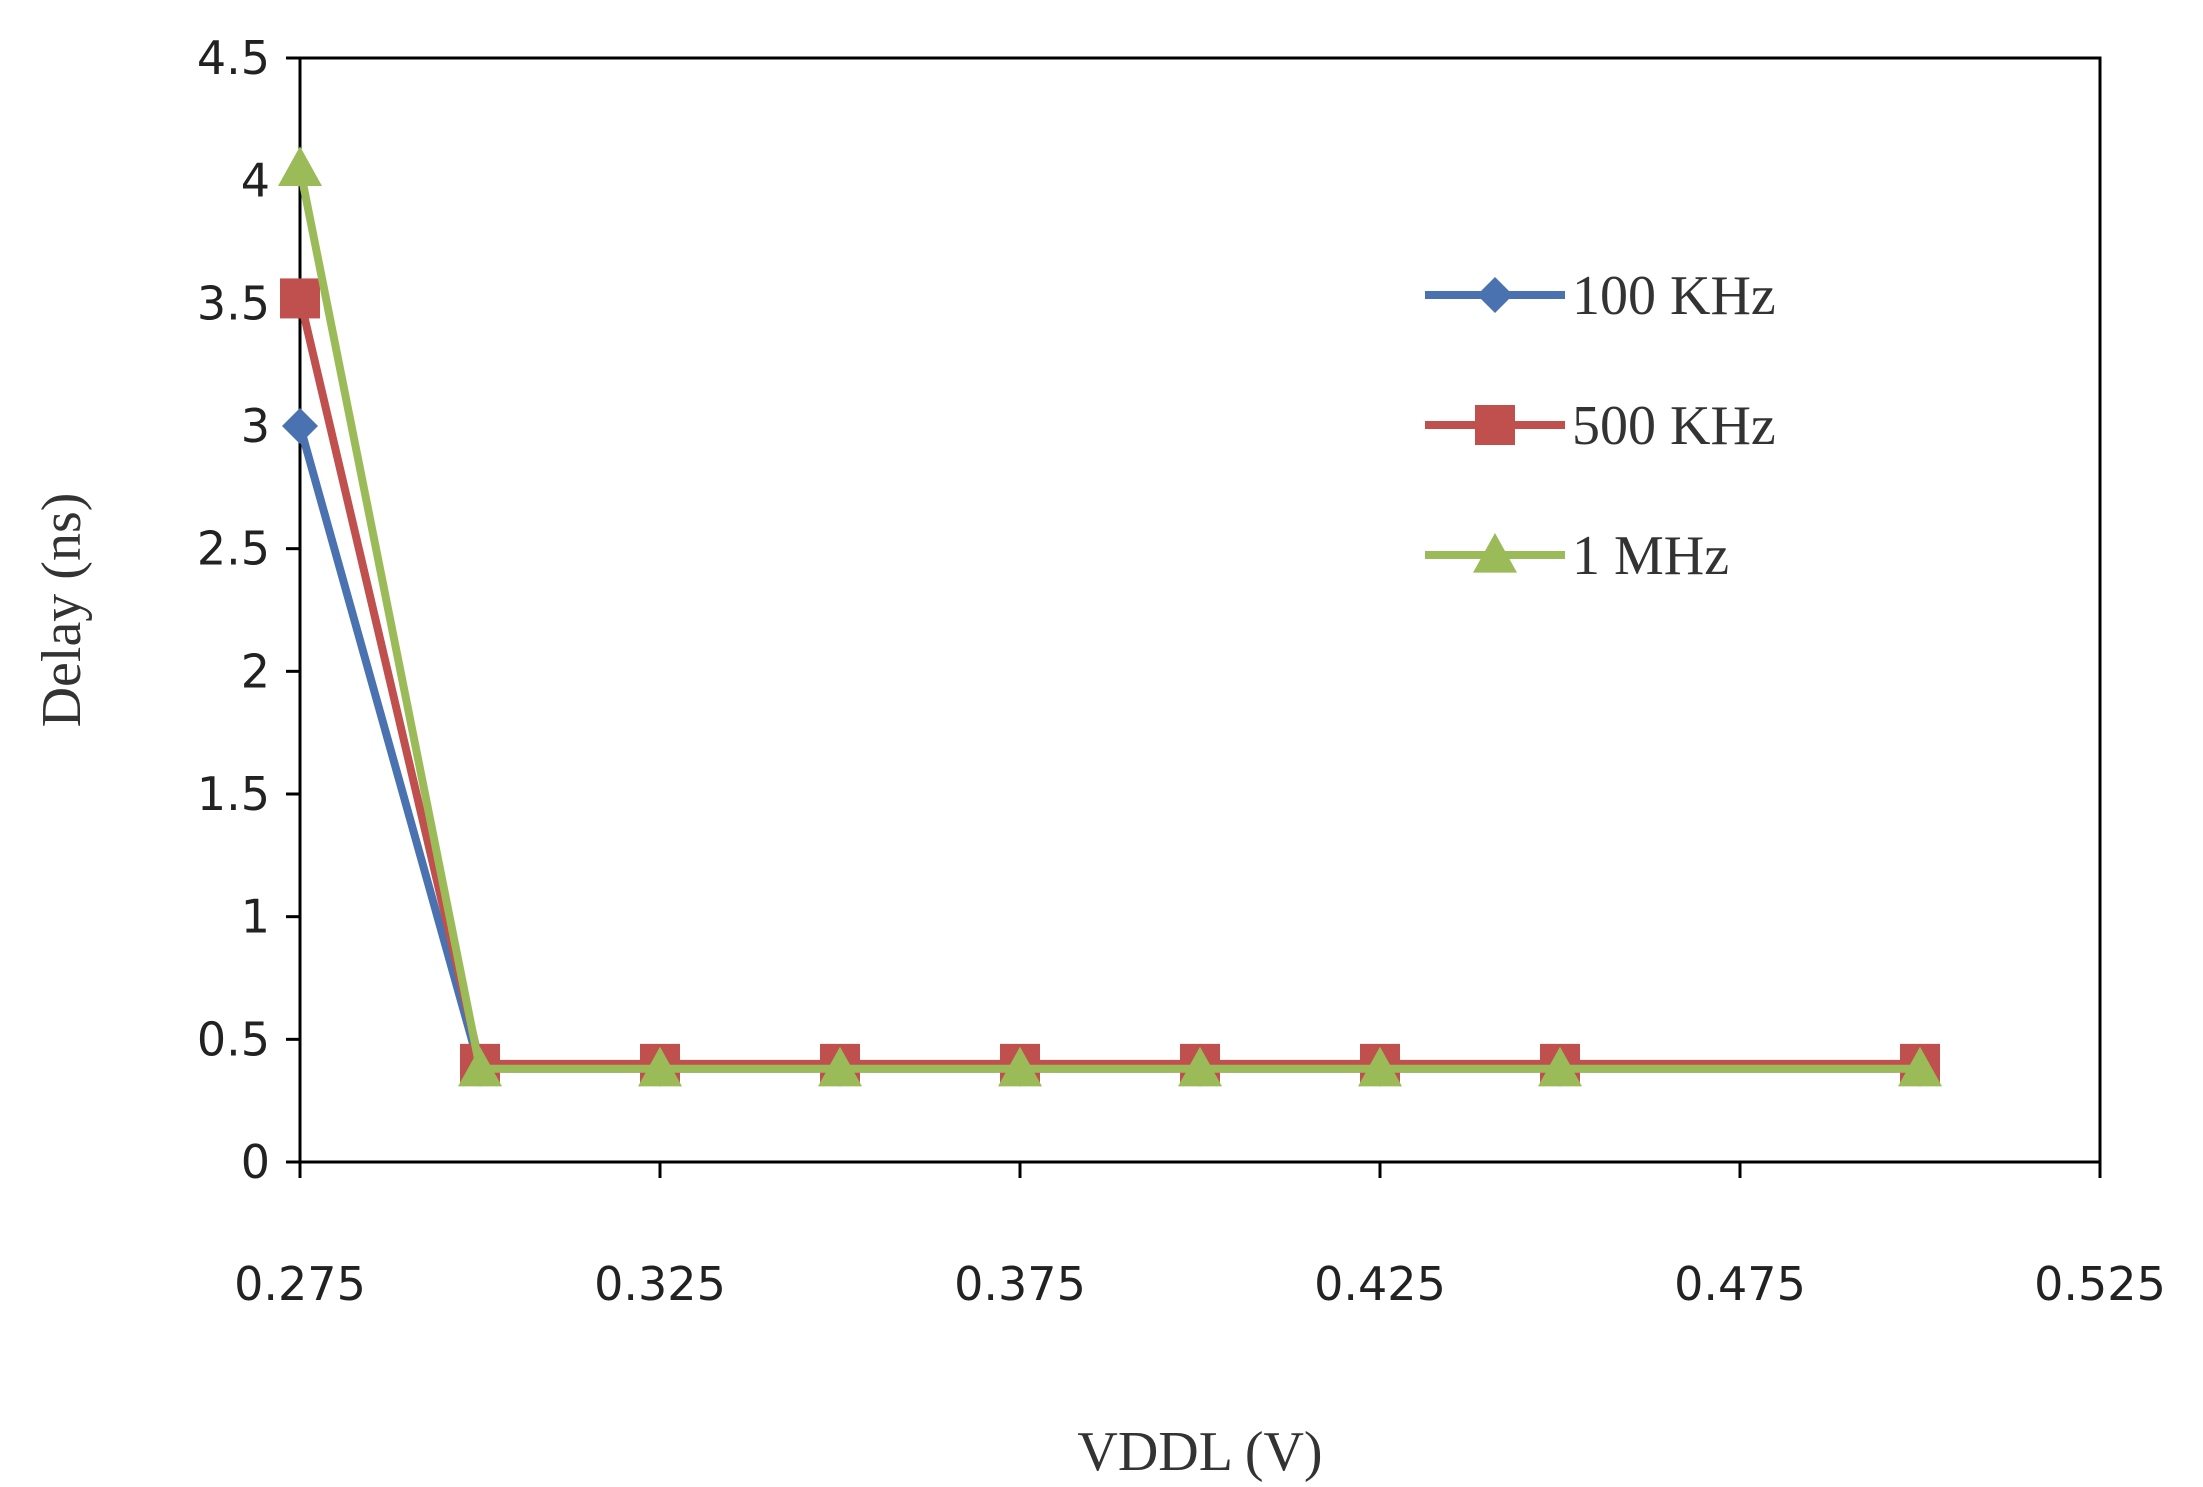  I want to click on x-axis-title: VDDL (V), so click(1199, 1452).